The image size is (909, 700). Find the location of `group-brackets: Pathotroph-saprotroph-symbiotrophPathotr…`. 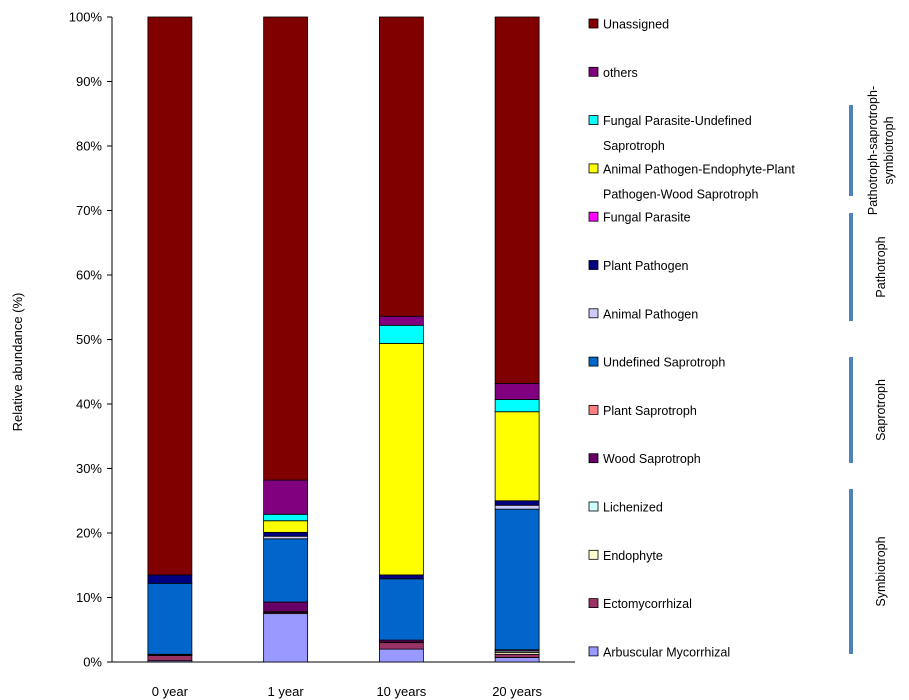

group-brackets: Pathotroph-saprotroph-symbiotrophPathotr… is located at coordinates (872, 370).